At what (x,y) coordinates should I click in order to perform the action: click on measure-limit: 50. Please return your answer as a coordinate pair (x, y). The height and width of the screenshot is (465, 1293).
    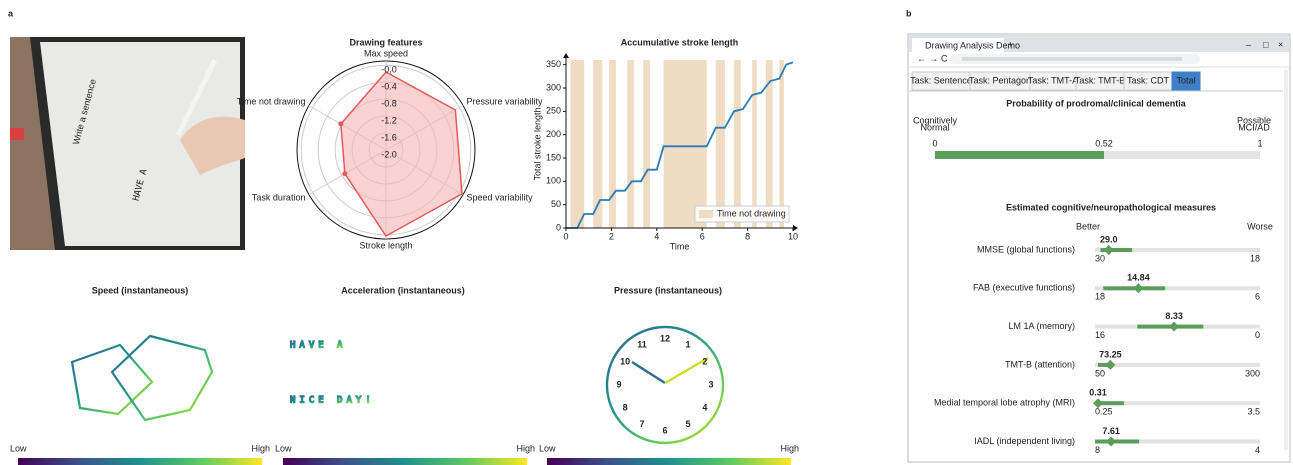
    Looking at the image, I should click on (1100, 373).